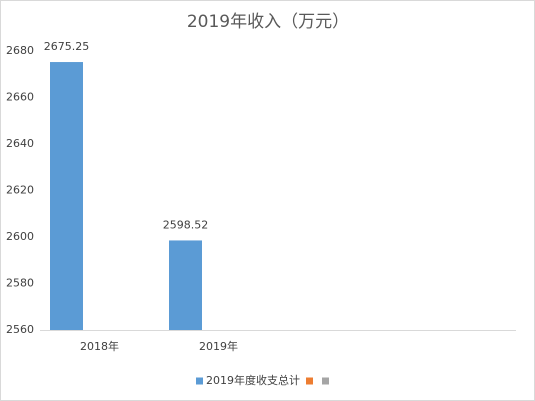 The height and width of the screenshot is (401, 535). I want to click on data-label: 2598.52, so click(186, 224).